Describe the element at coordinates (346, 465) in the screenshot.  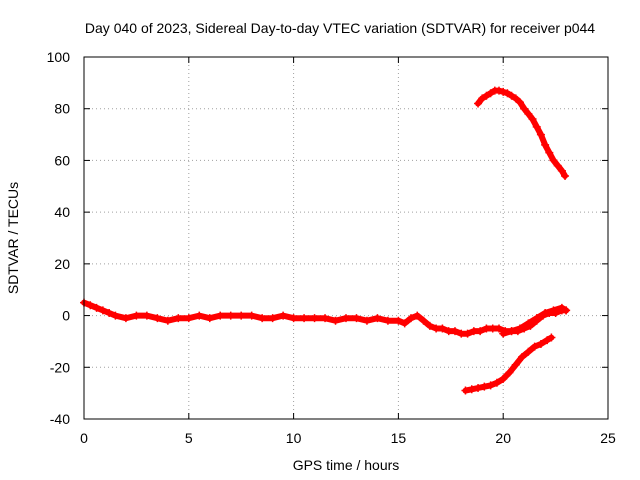
I see `x-axis-label: GPS time / hours` at that location.